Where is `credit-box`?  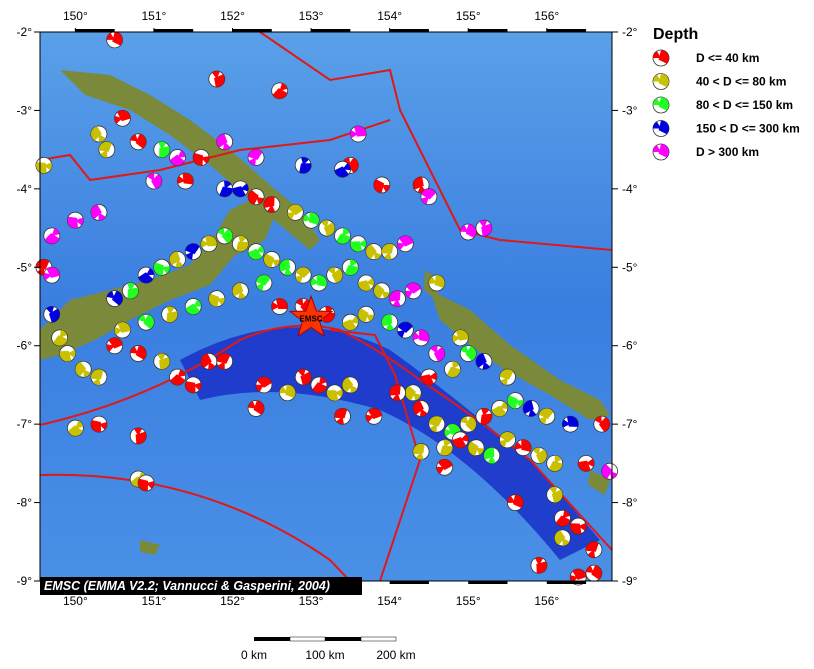 credit-box is located at coordinates (201, 586).